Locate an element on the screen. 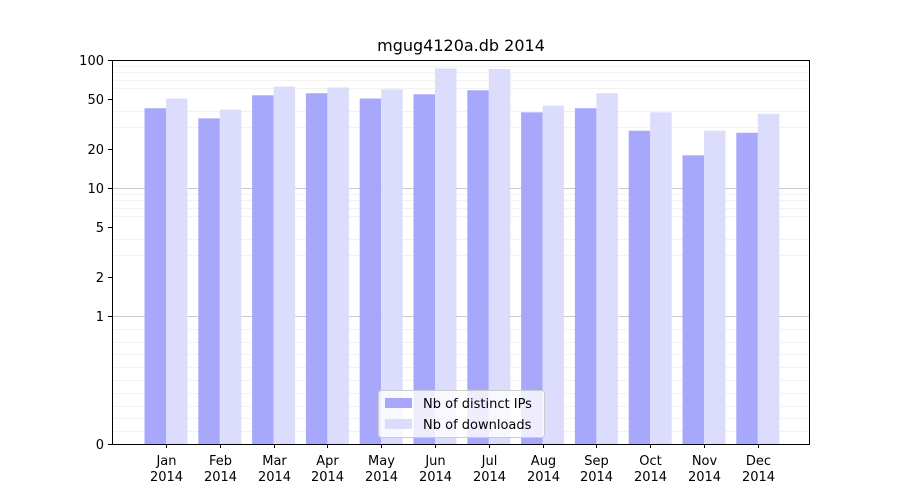 This screenshot has height=500, width=900. x-tick-label: Apr 2014 is located at coordinates (327, 469).